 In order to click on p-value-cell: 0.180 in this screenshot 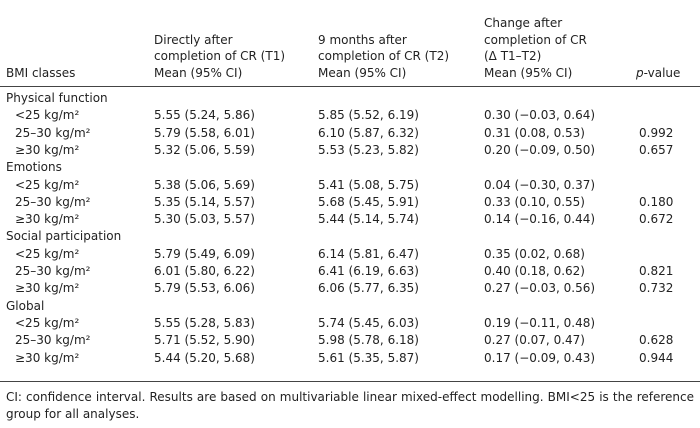, I will do `click(656, 201)`.